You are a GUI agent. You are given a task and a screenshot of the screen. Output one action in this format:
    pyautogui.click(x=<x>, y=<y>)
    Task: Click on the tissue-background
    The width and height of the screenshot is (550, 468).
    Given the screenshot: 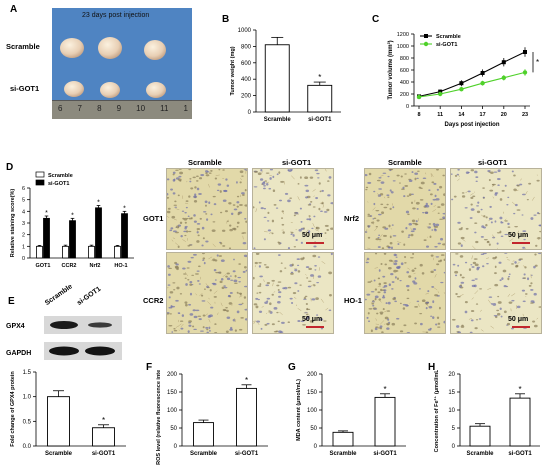 What is the action you would take?
    pyautogui.click(x=405, y=209)
    